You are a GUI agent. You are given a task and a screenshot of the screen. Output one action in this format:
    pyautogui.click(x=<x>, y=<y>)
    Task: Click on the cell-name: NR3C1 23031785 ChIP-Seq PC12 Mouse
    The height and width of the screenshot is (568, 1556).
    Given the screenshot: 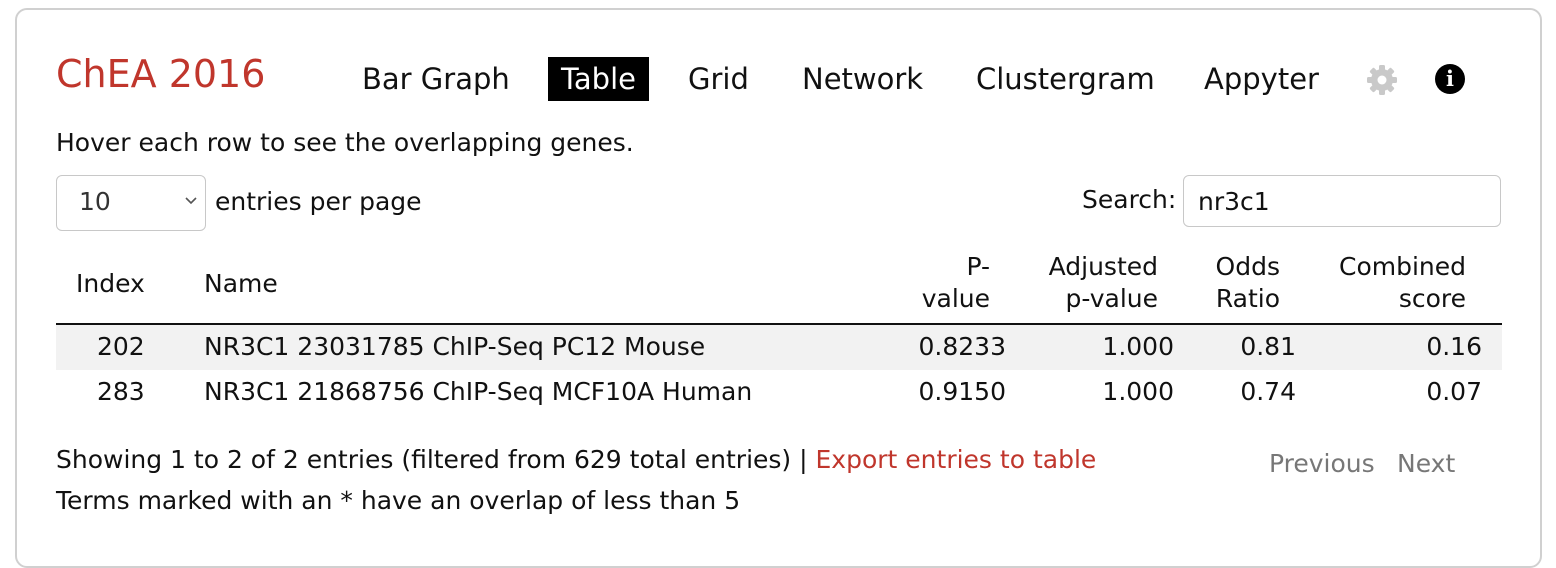 What is the action you would take?
    pyautogui.click(x=455, y=346)
    